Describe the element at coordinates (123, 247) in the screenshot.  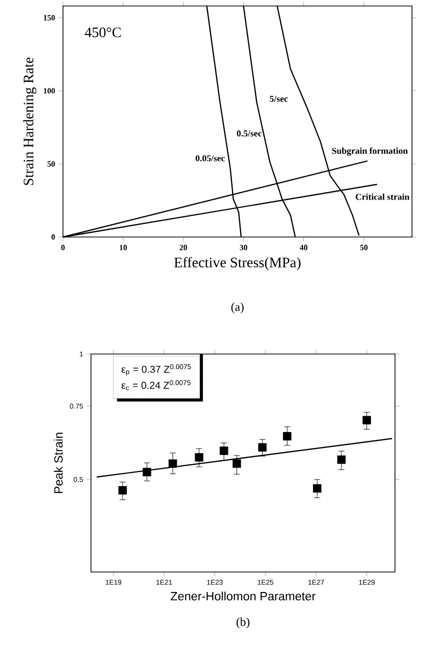
I see `x-tick-label: 10` at that location.